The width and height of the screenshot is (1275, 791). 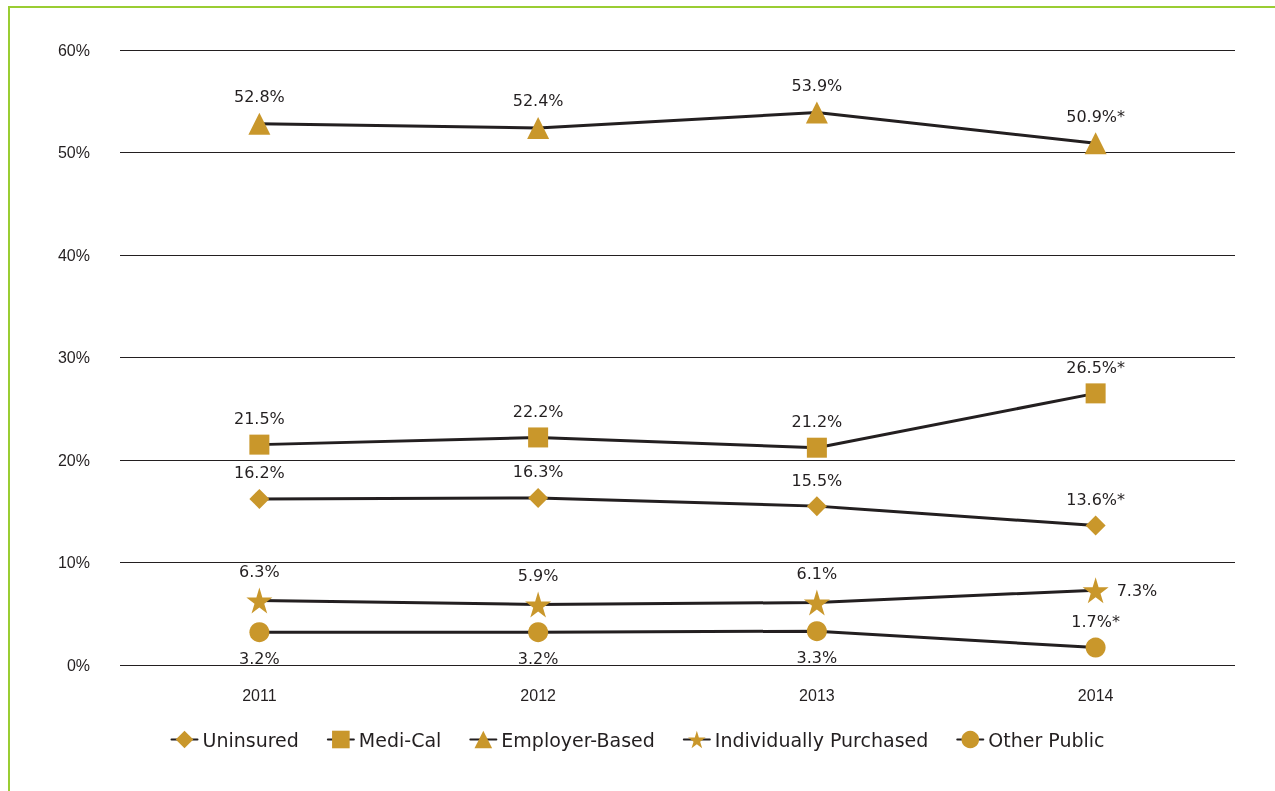 I want to click on data-label: 15.5%, so click(x=817, y=480).